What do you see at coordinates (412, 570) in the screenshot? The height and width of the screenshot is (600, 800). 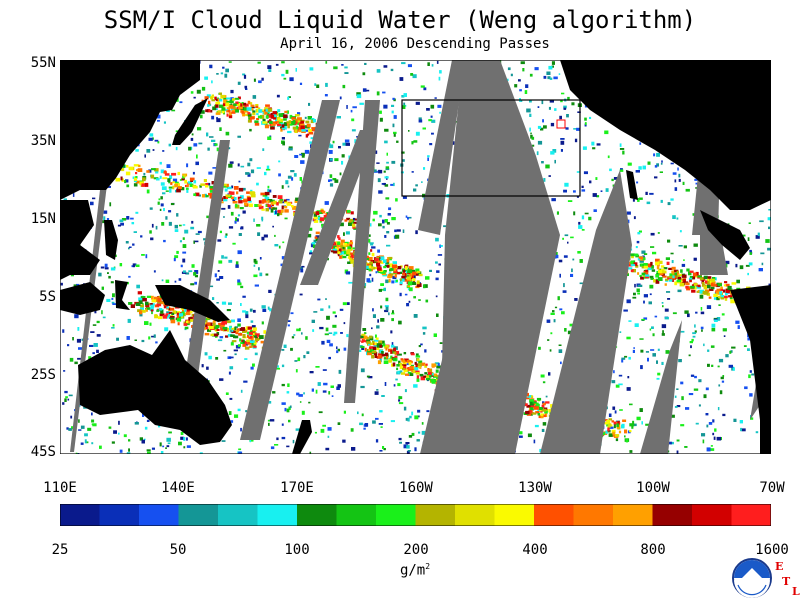 I see `units-text: g/m` at bounding box center [412, 570].